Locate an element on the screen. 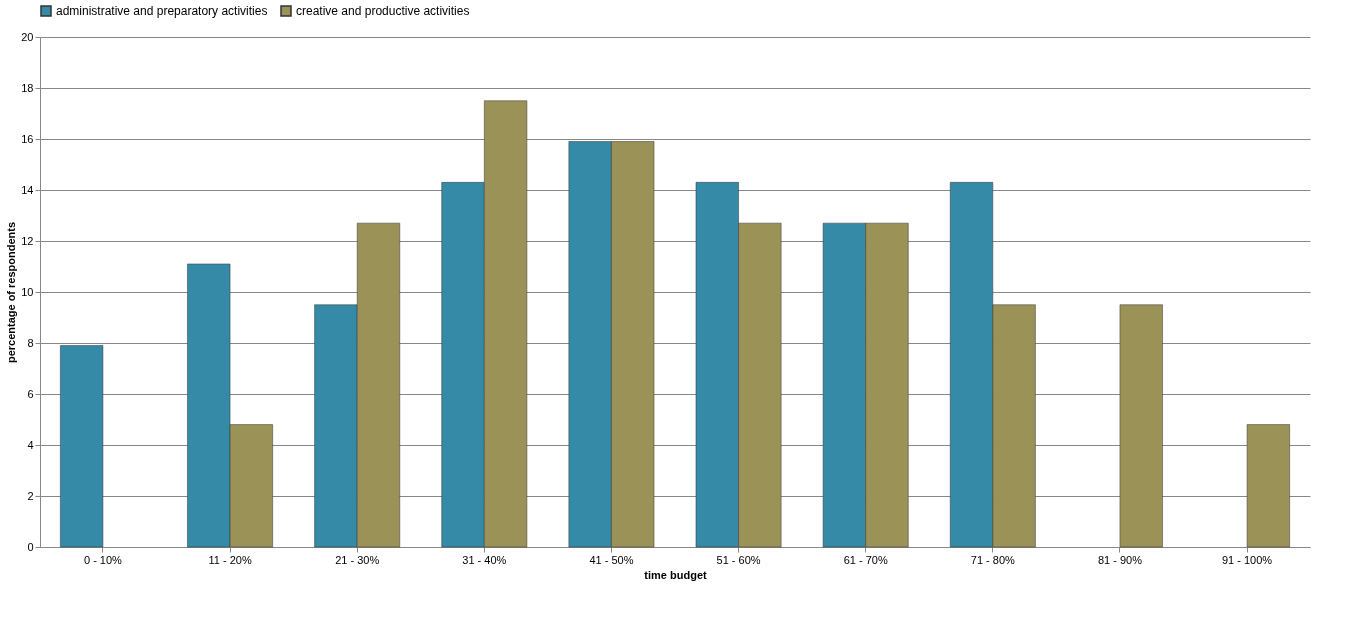 The image size is (1358, 624). x-tick-label: 91 - 100% is located at coordinates (1247, 559).